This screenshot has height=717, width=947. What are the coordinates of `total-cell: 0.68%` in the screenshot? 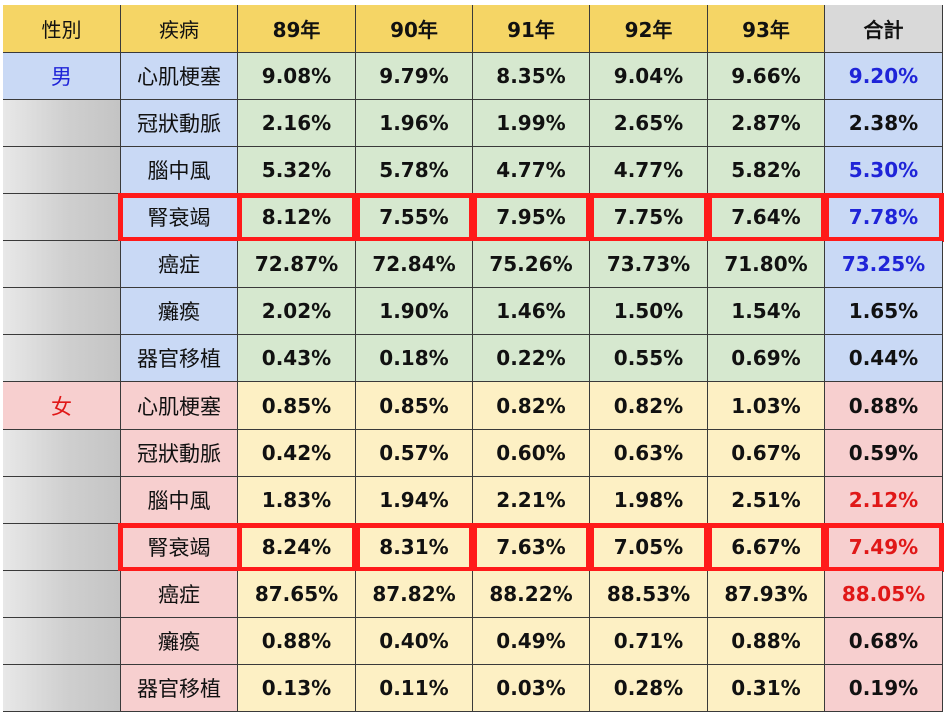 It's located at (884, 641).